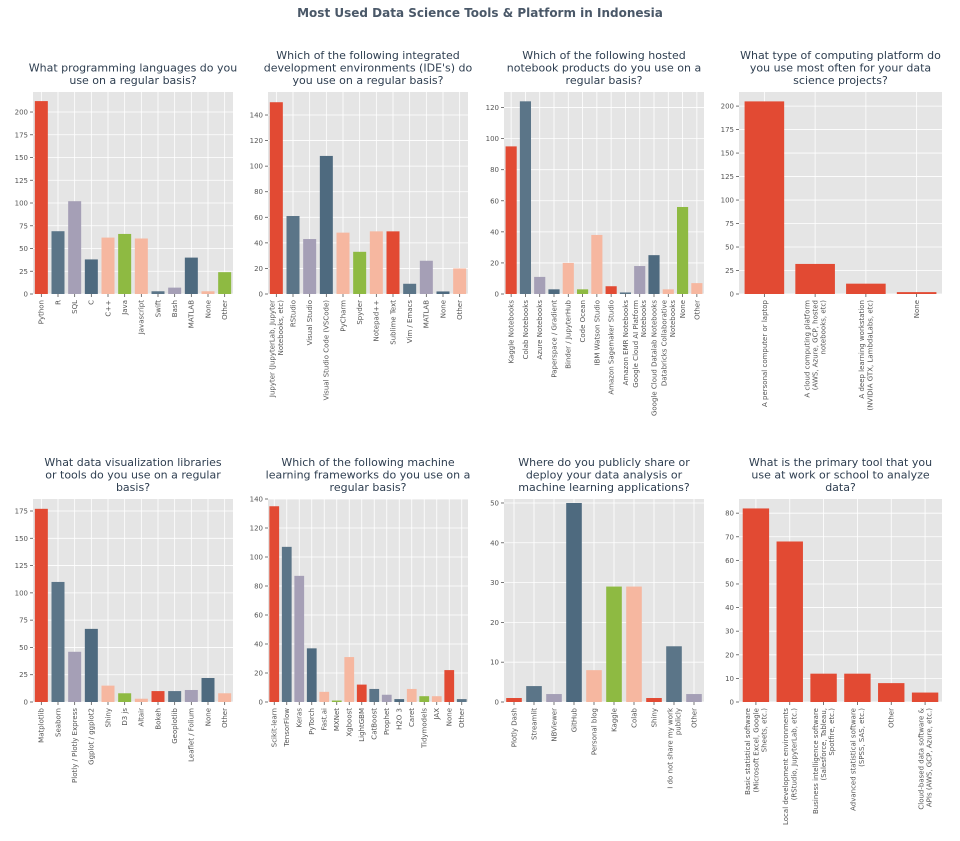 The height and width of the screenshot is (841, 960). Describe the element at coordinates (840, 68) in the screenshot. I see `chart-title: you use most often for your data` at that location.